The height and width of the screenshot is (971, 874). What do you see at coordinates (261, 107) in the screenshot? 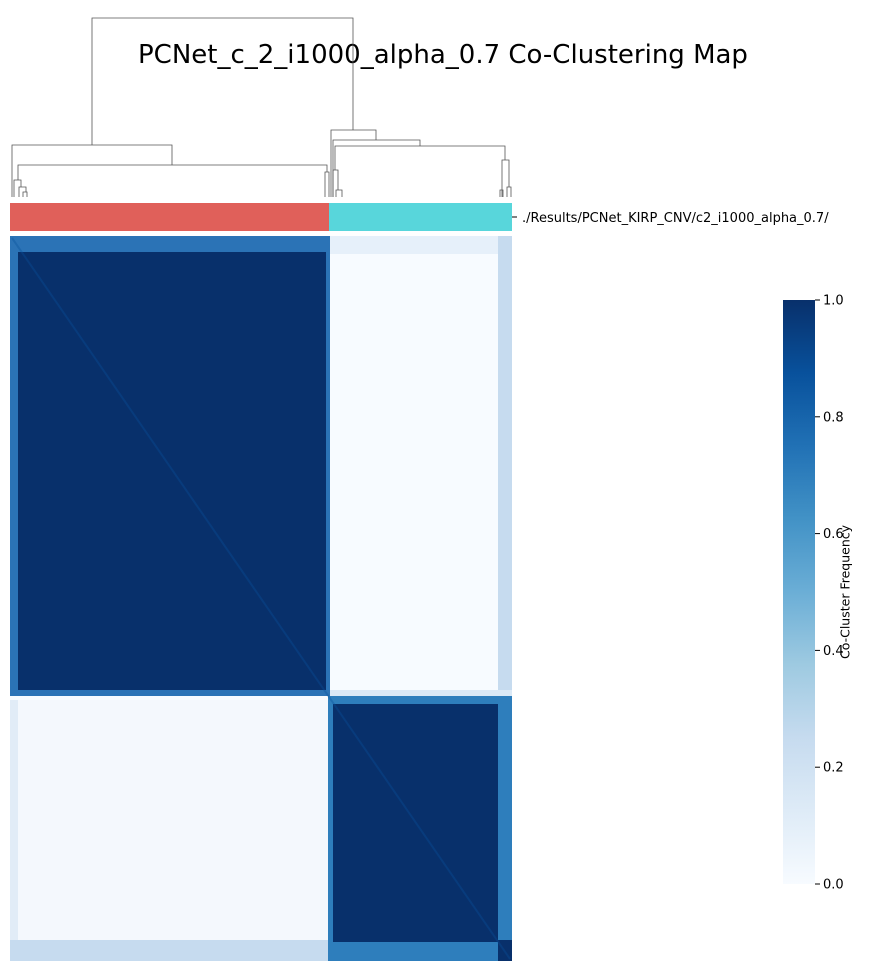
I see `column-dendrogram` at bounding box center [261, 107].